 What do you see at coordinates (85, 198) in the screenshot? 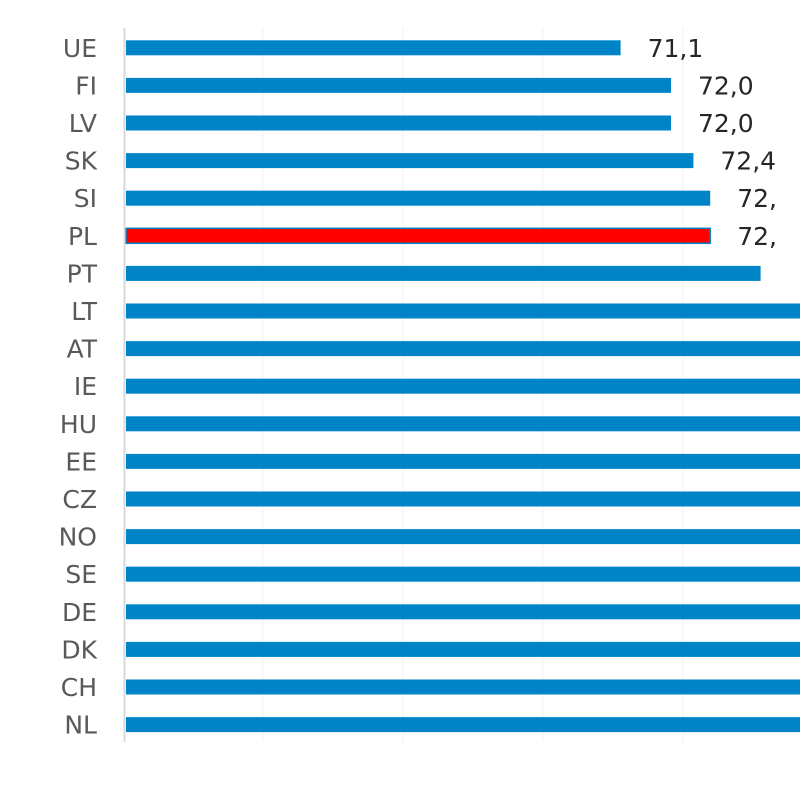
I see `category-label-si: SI` at bounding box center [85, 198].